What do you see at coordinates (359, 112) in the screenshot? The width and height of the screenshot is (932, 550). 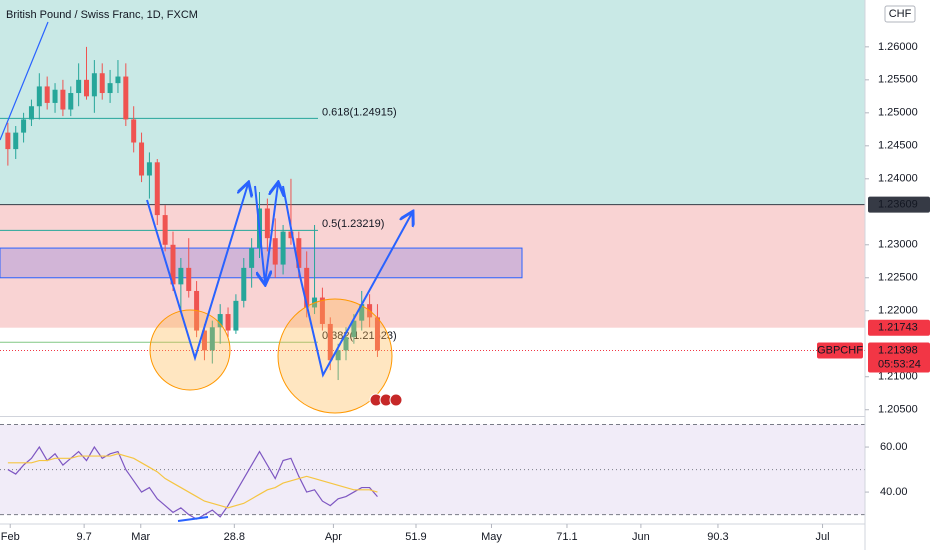 I see `fib-label: 0.618(1.24915)` at bounding box center [359, 112].